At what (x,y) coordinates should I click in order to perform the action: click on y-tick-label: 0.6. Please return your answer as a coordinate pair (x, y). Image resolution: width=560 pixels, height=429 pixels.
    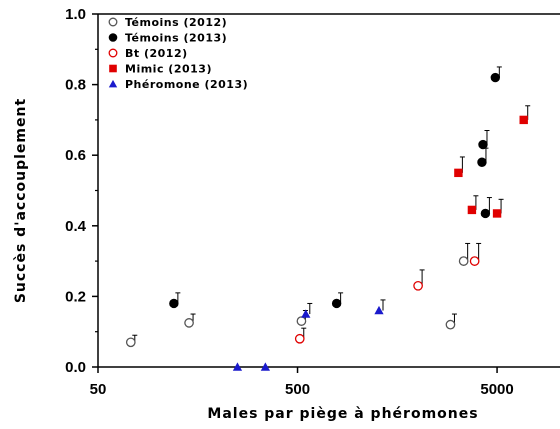
    Looking at the image, I should click on (75, 155).